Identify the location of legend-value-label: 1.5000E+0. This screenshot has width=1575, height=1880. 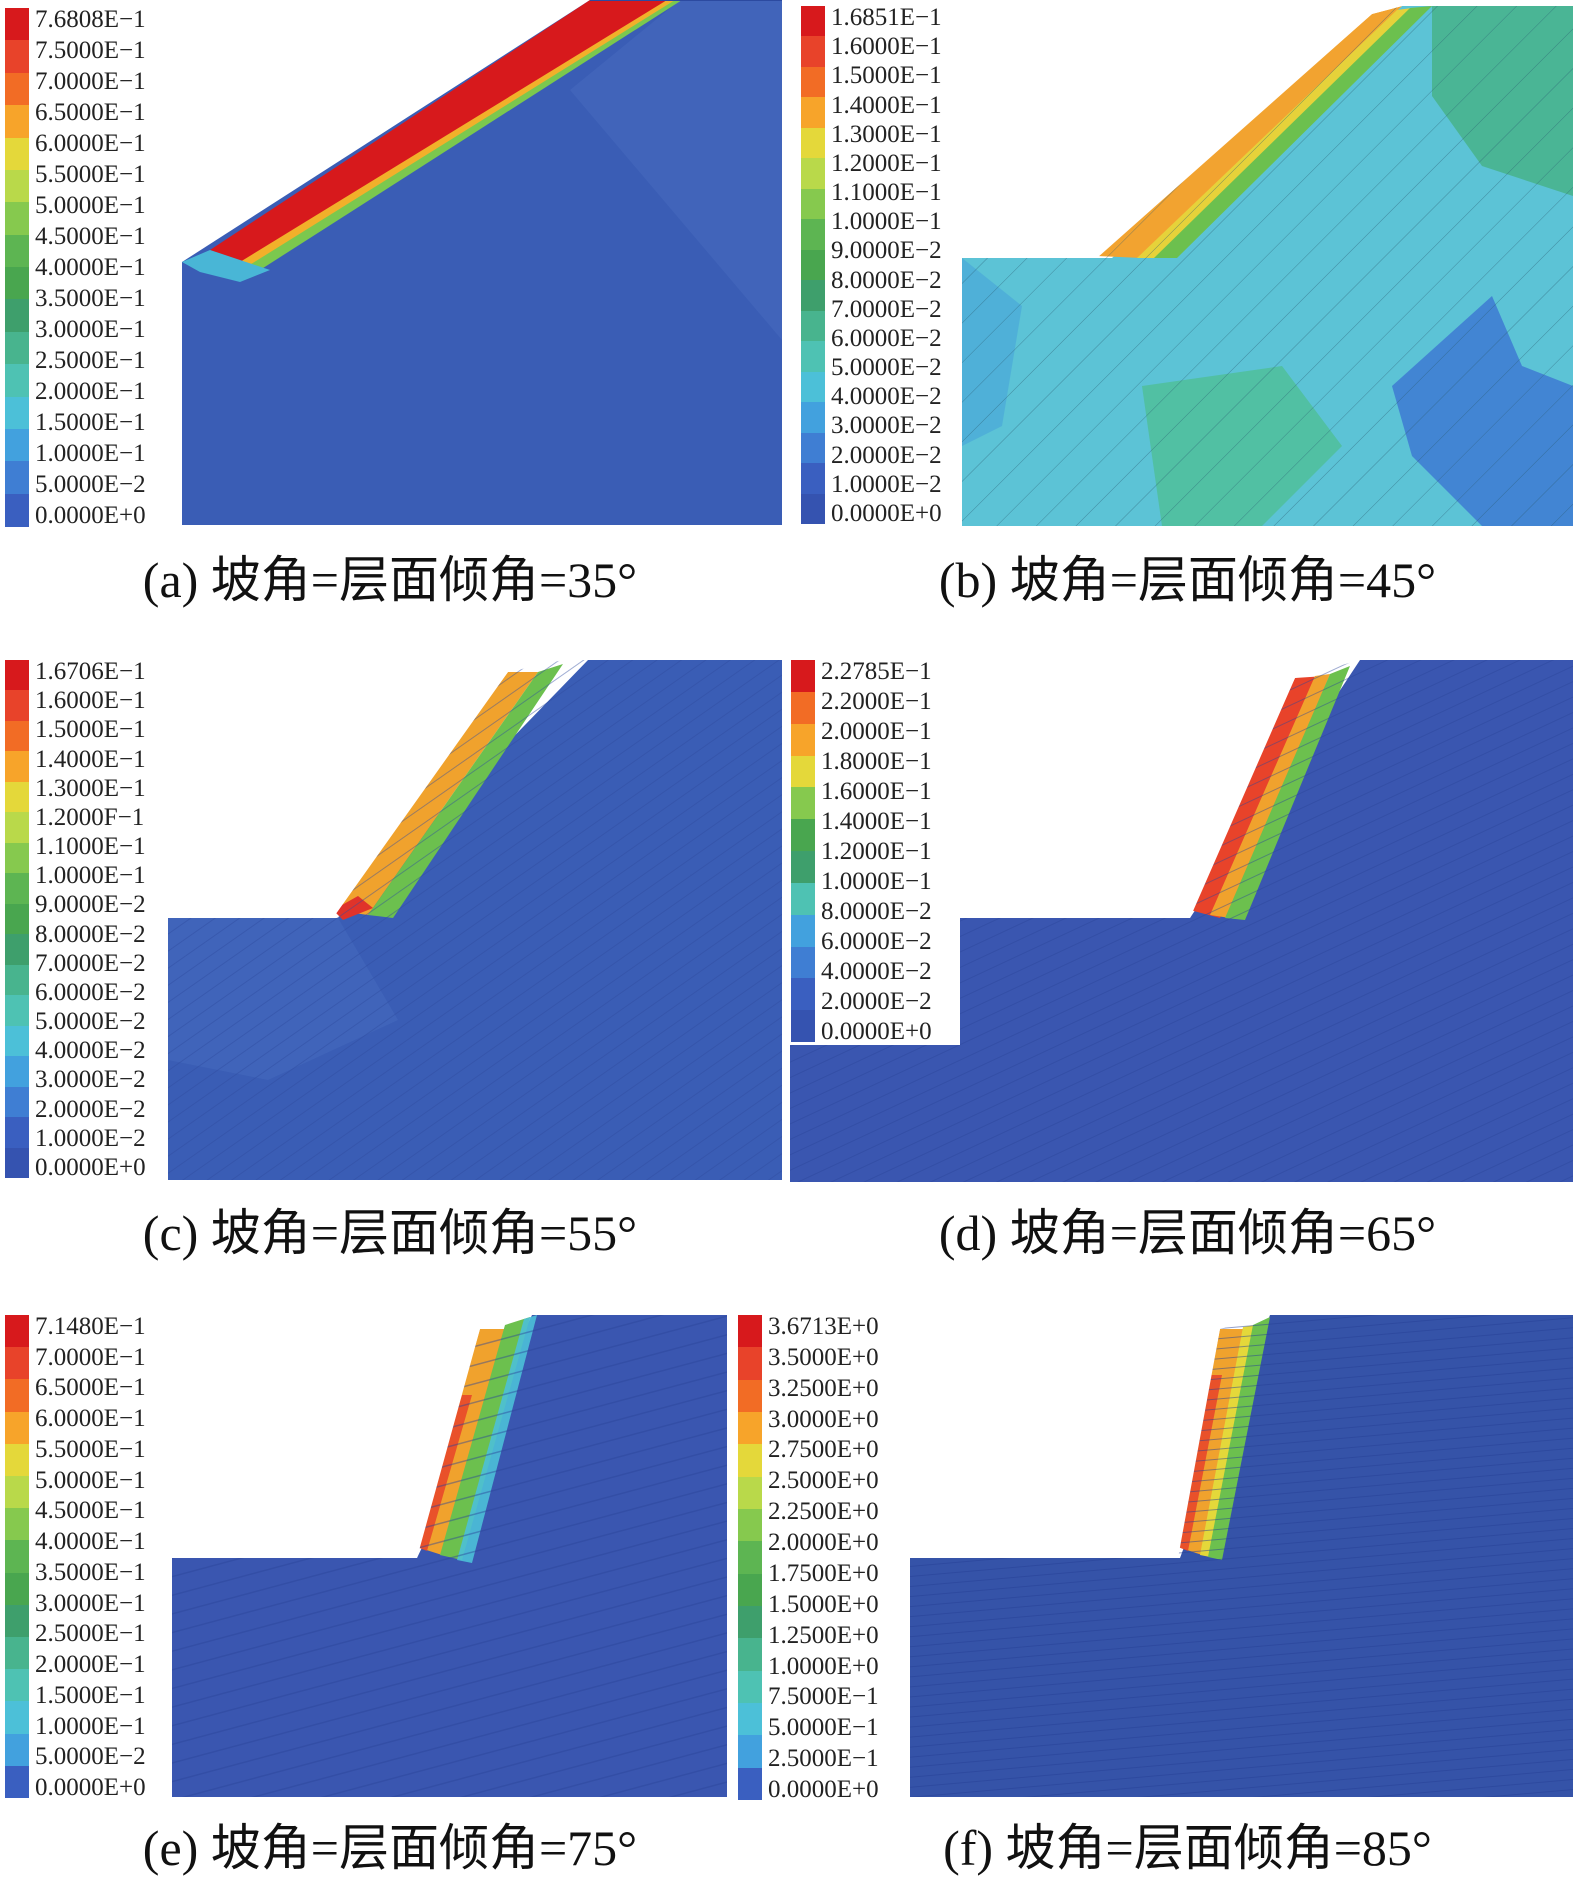
(823, 1604).